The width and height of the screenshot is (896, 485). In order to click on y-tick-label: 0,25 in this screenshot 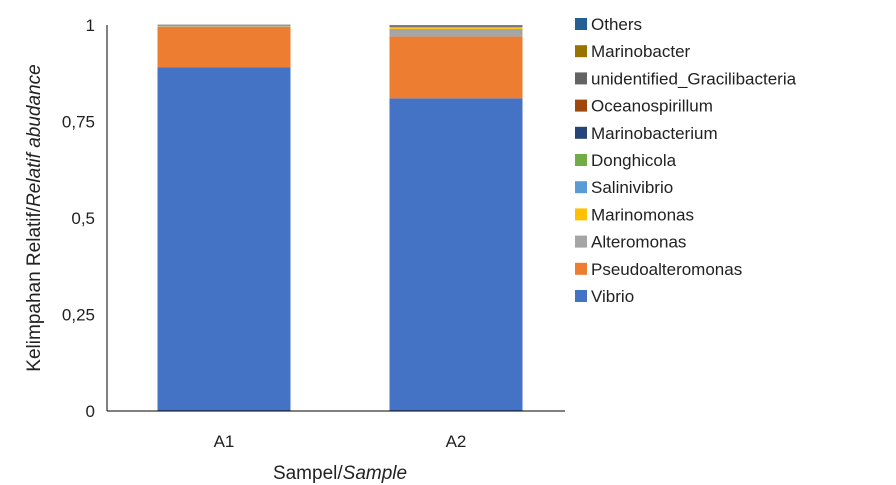, I will do `click(78, 315)`.